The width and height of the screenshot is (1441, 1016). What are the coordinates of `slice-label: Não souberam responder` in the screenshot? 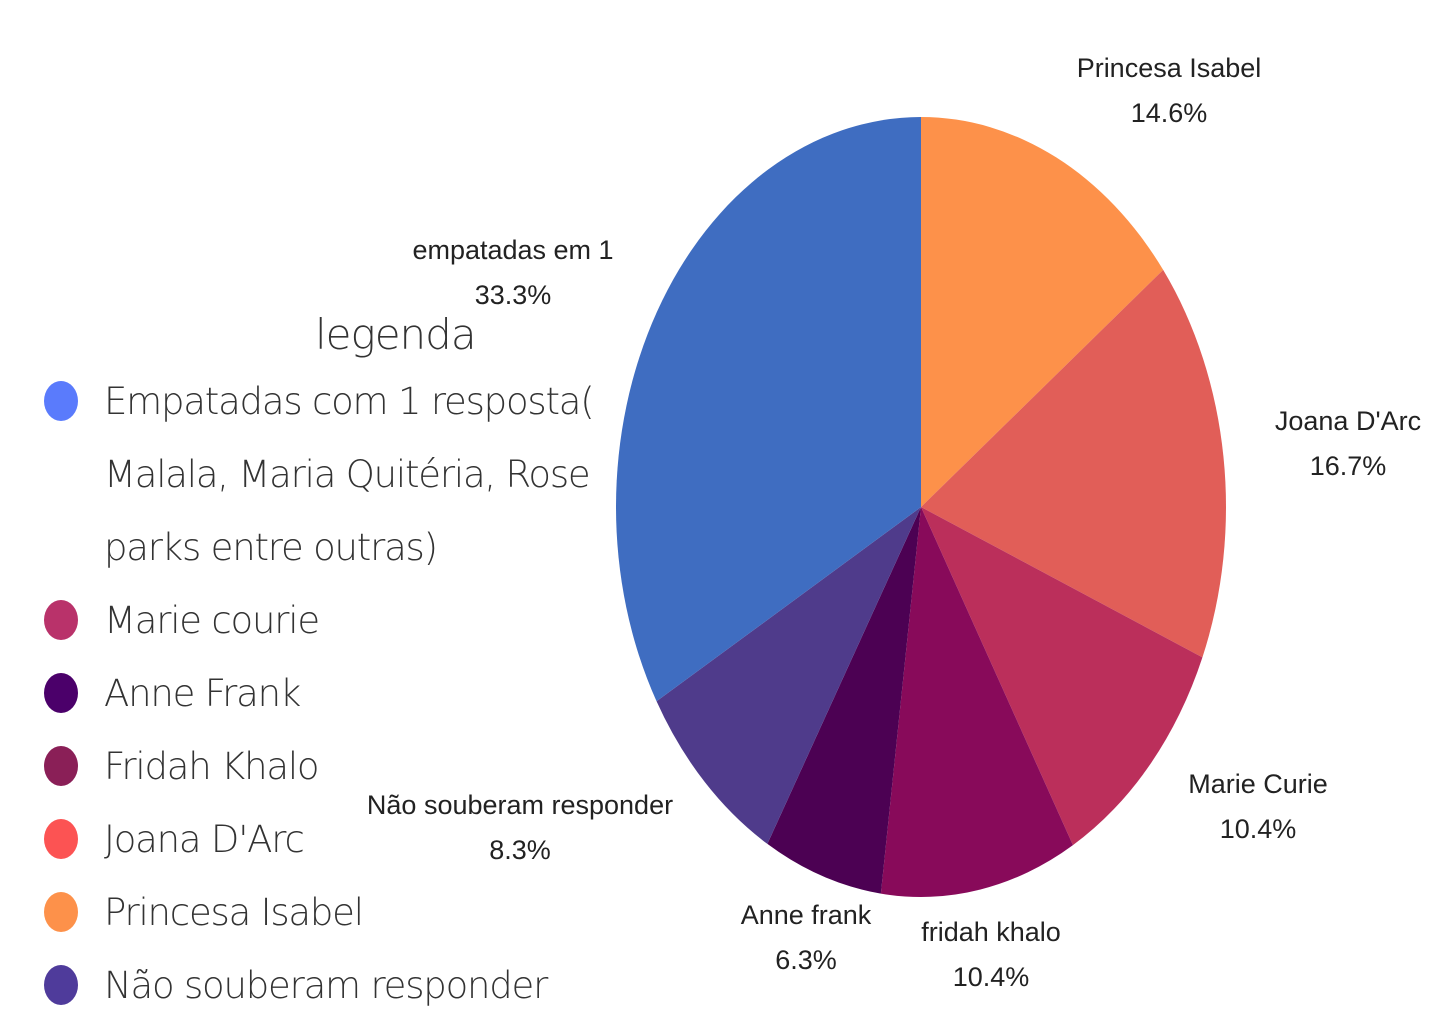 It's located at (520, 805).